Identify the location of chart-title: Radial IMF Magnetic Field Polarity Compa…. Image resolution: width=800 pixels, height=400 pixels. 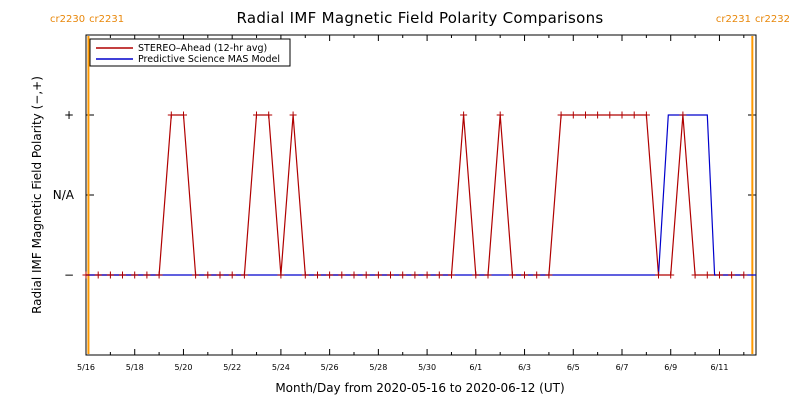
(419, 18).